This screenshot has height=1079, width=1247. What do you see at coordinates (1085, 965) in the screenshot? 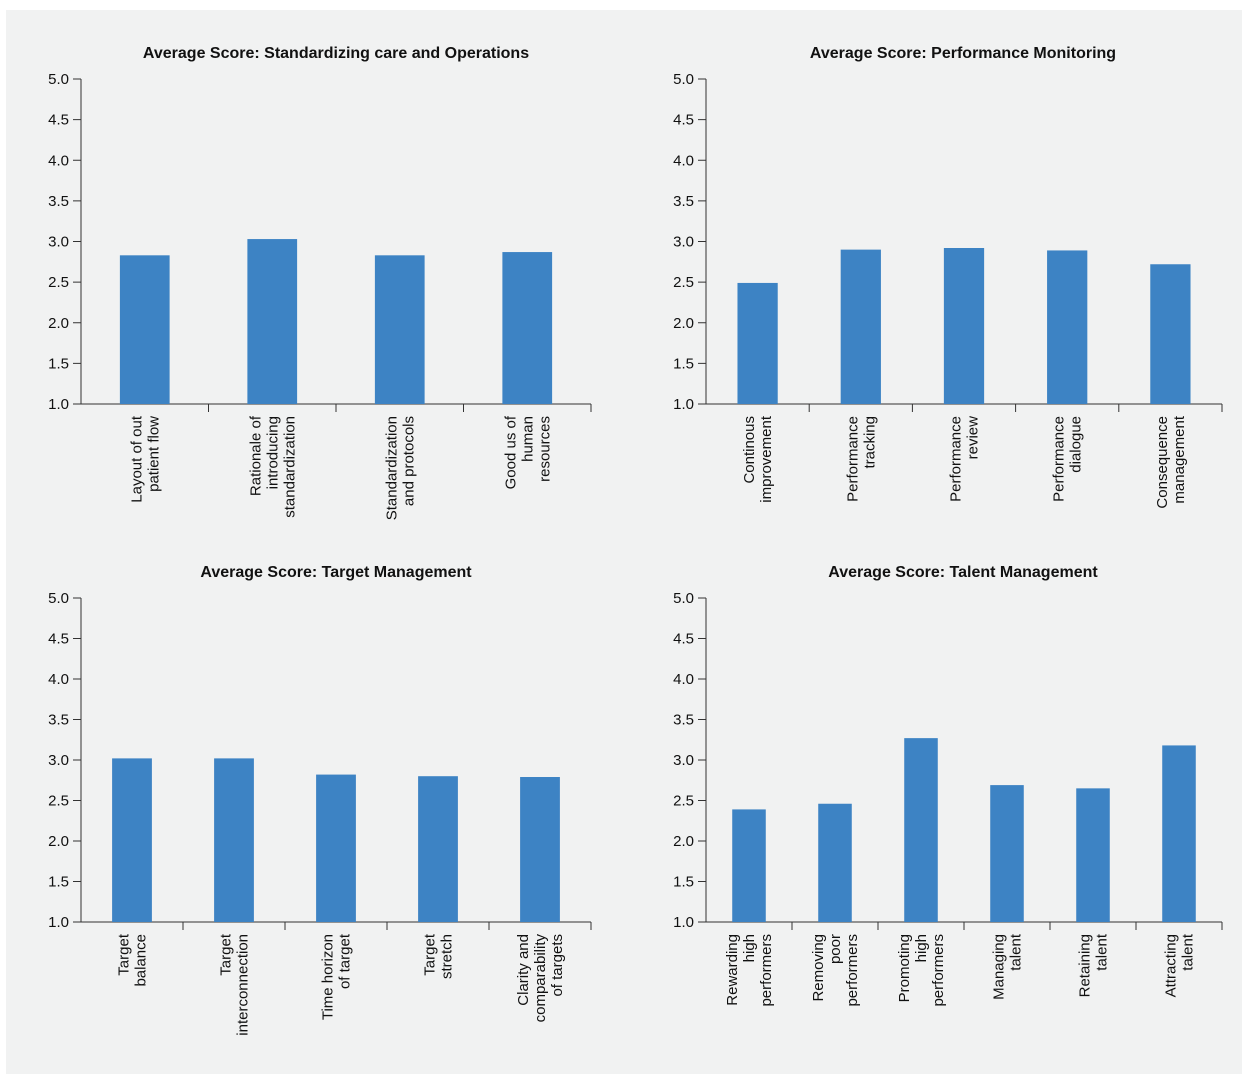
I see `x-category-label-line: Retaining` at bounding box center [1085, 965].